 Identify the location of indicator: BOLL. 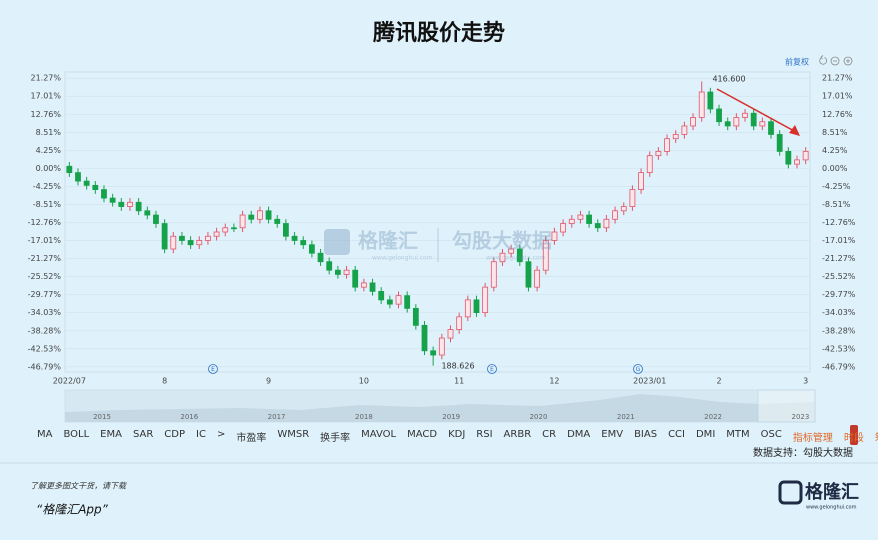
(76, 434).